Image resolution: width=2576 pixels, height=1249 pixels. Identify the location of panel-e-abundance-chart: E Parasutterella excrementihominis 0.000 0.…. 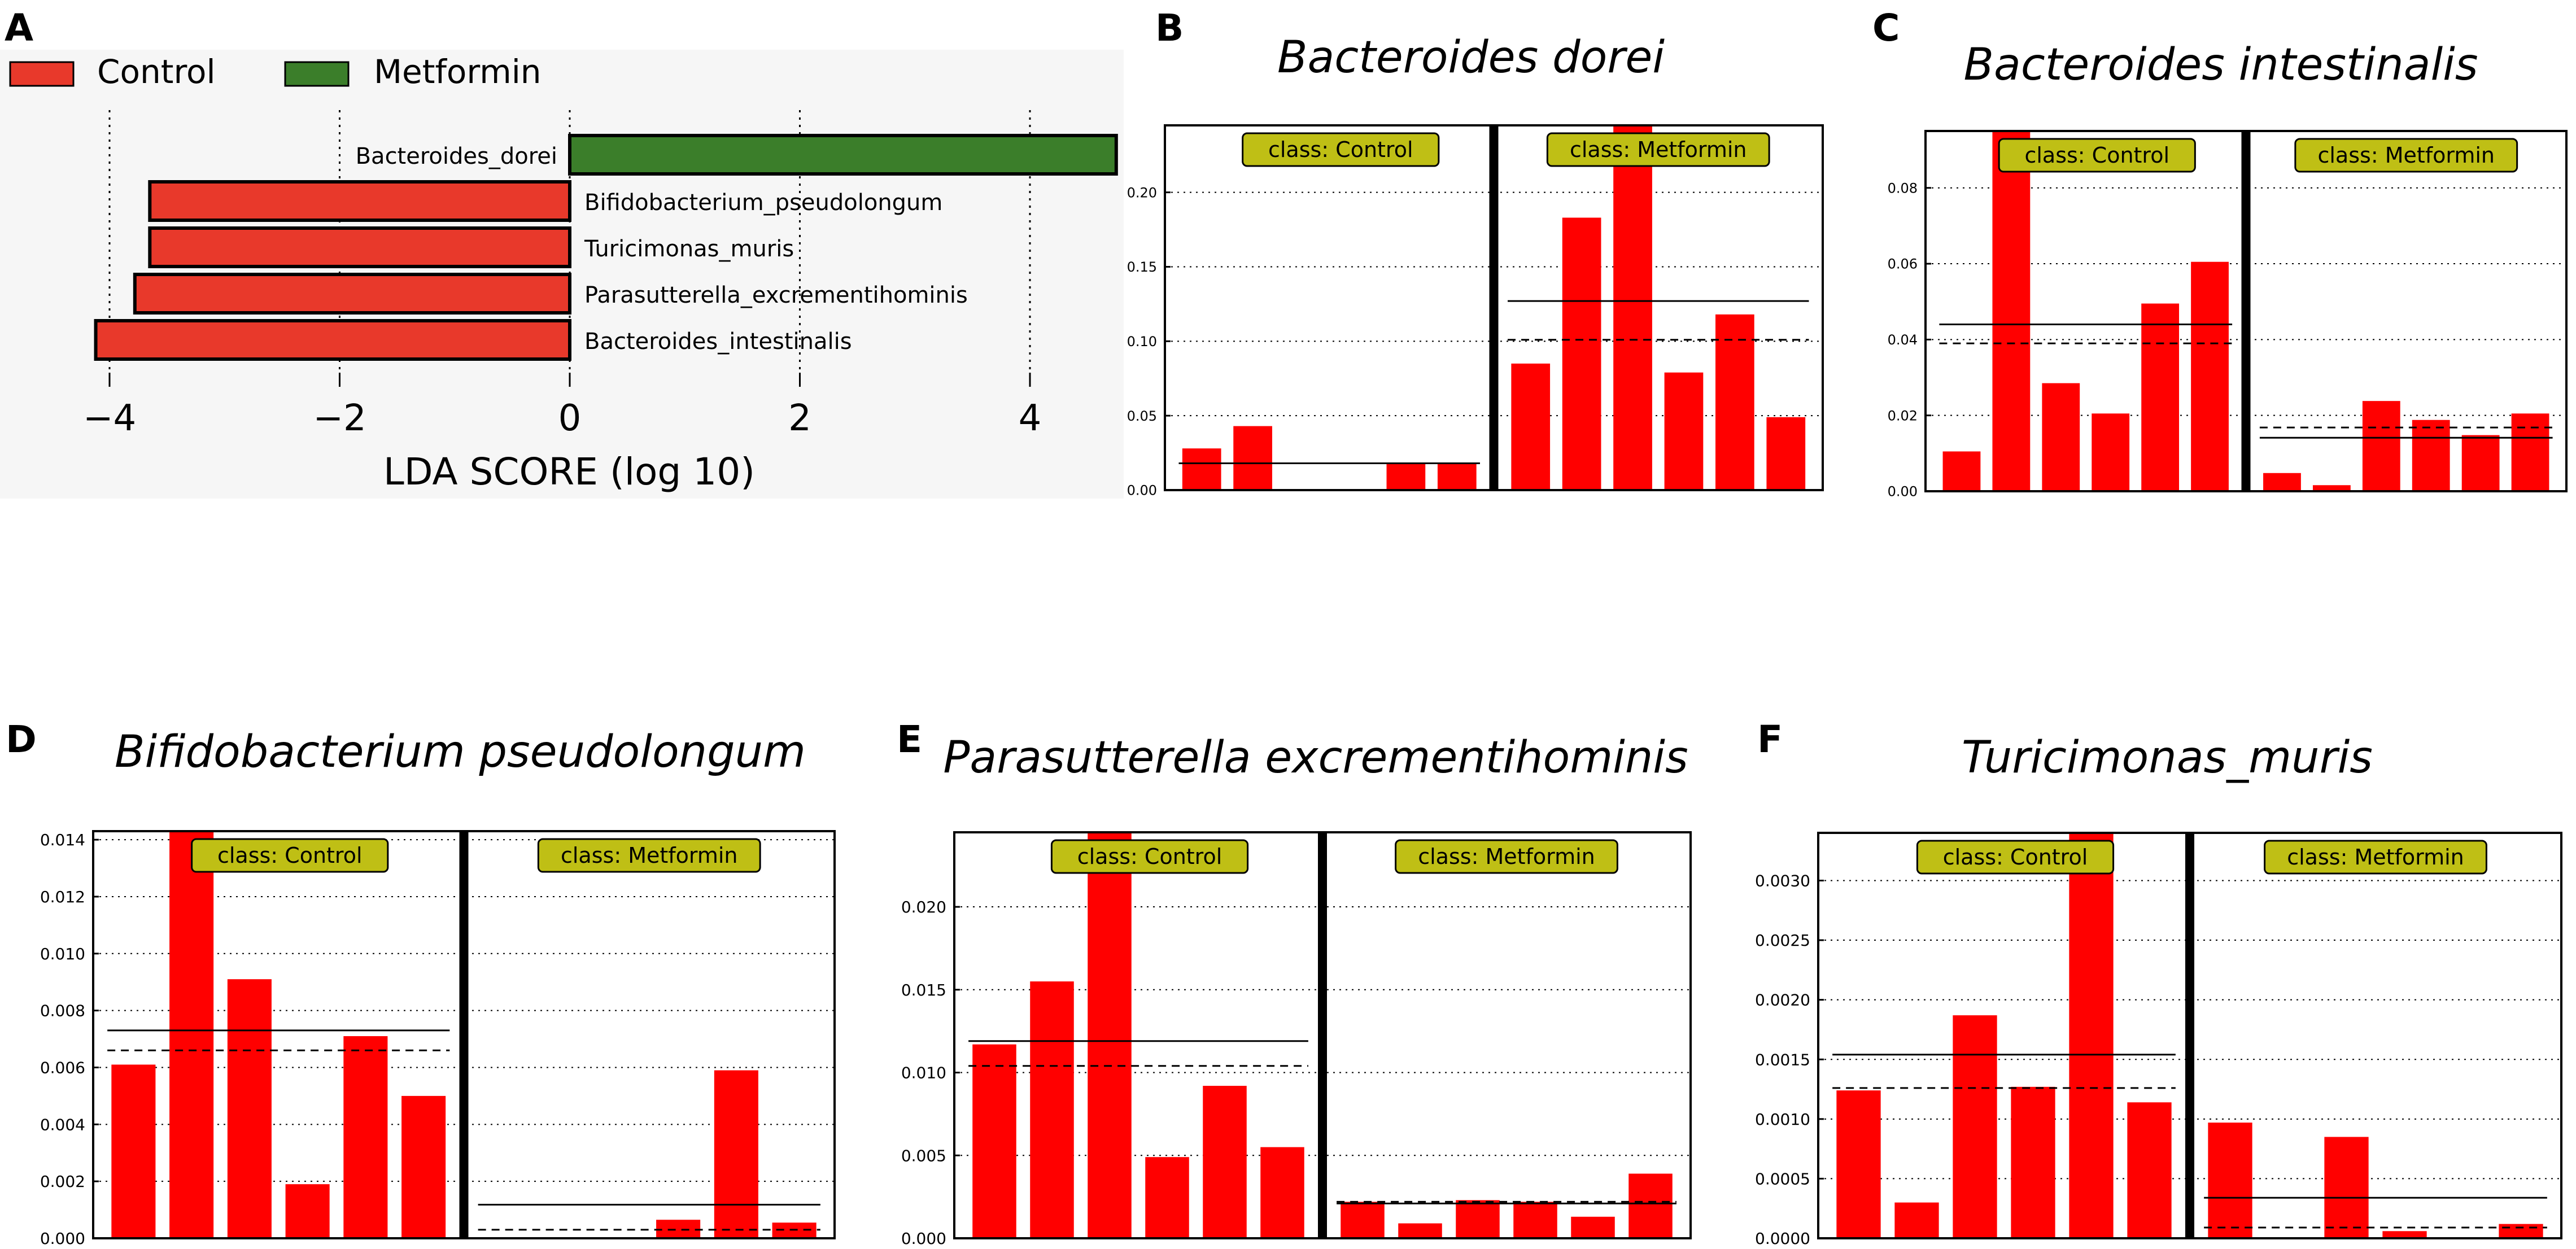
(1294, 983).